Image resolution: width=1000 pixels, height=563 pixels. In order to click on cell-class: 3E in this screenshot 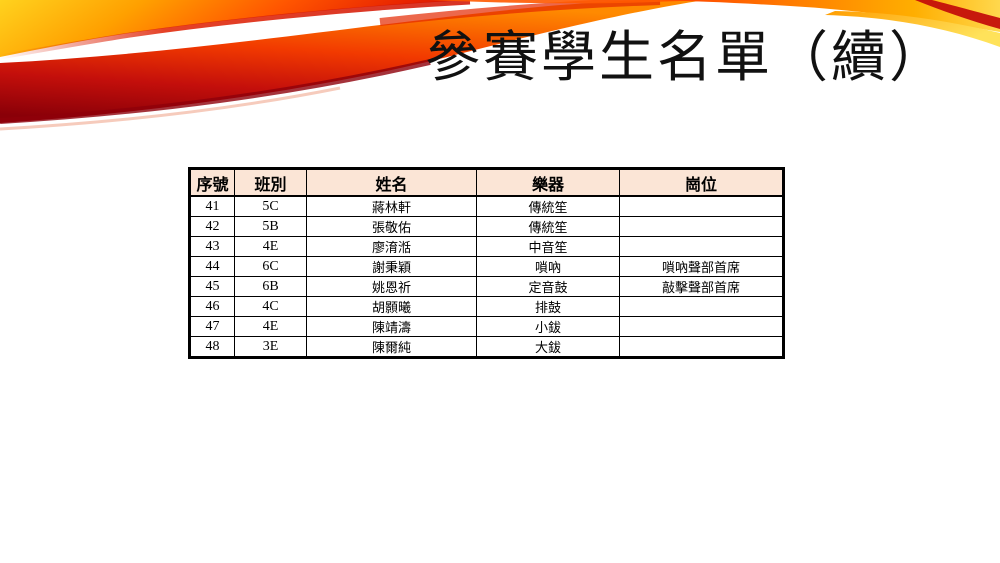, I will do `click(270, 347)`.